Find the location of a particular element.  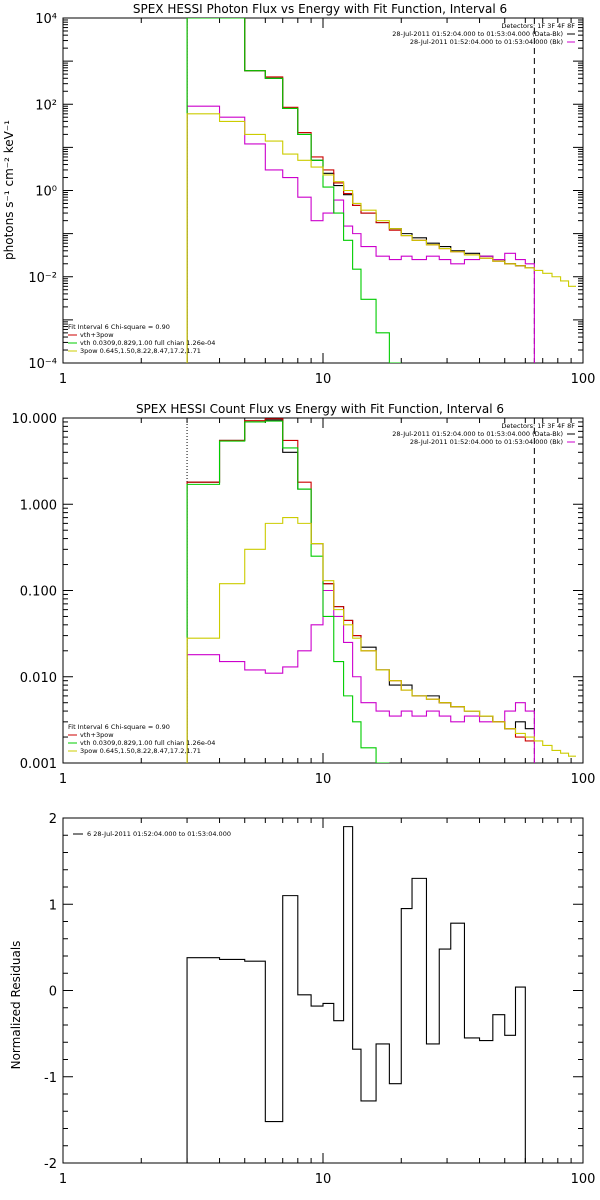

y-tick-label: 1.000 is located at coordinates (38, 505).